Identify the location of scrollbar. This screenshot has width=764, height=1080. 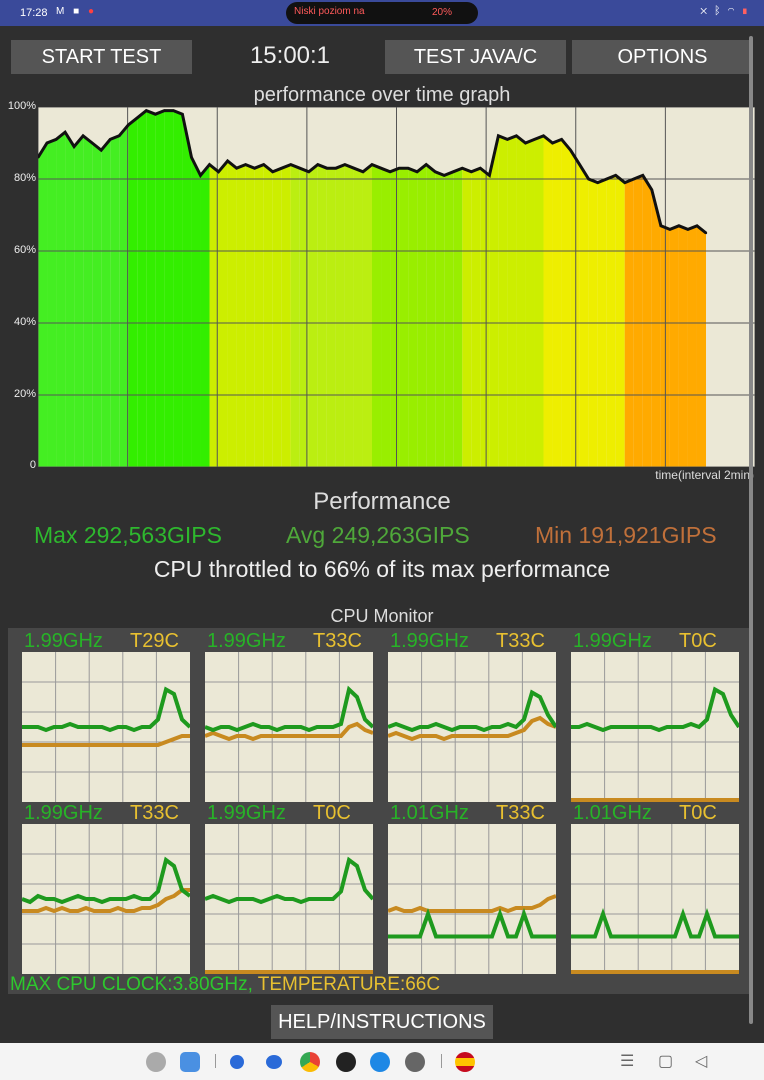
(751, 530).